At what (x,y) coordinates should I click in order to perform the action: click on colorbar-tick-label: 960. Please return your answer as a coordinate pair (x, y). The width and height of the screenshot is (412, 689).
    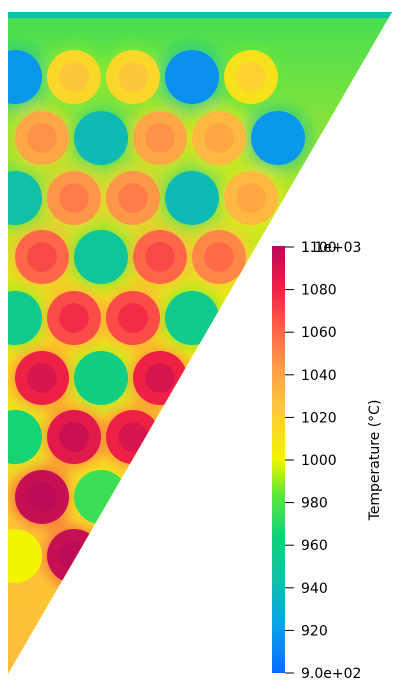
    Looking at the image, I should click on (314, 546).